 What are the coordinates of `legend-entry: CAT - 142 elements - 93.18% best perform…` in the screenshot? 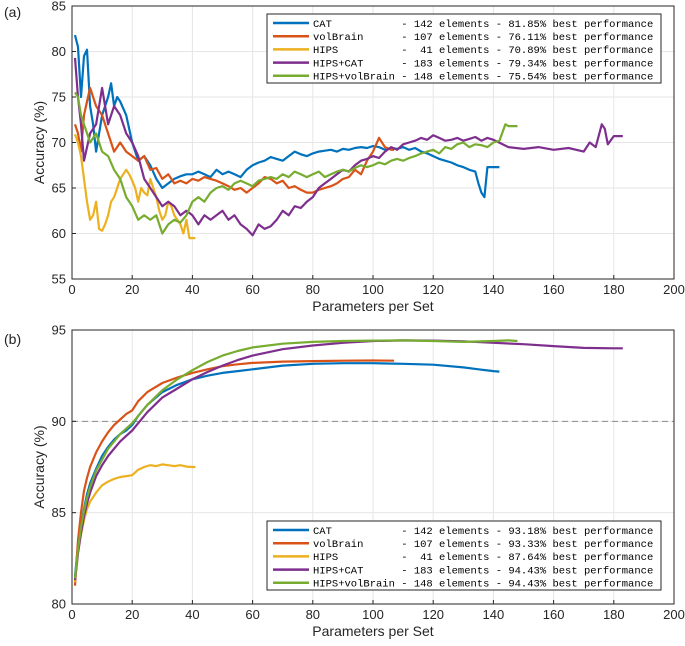 It's located at (483, 532).